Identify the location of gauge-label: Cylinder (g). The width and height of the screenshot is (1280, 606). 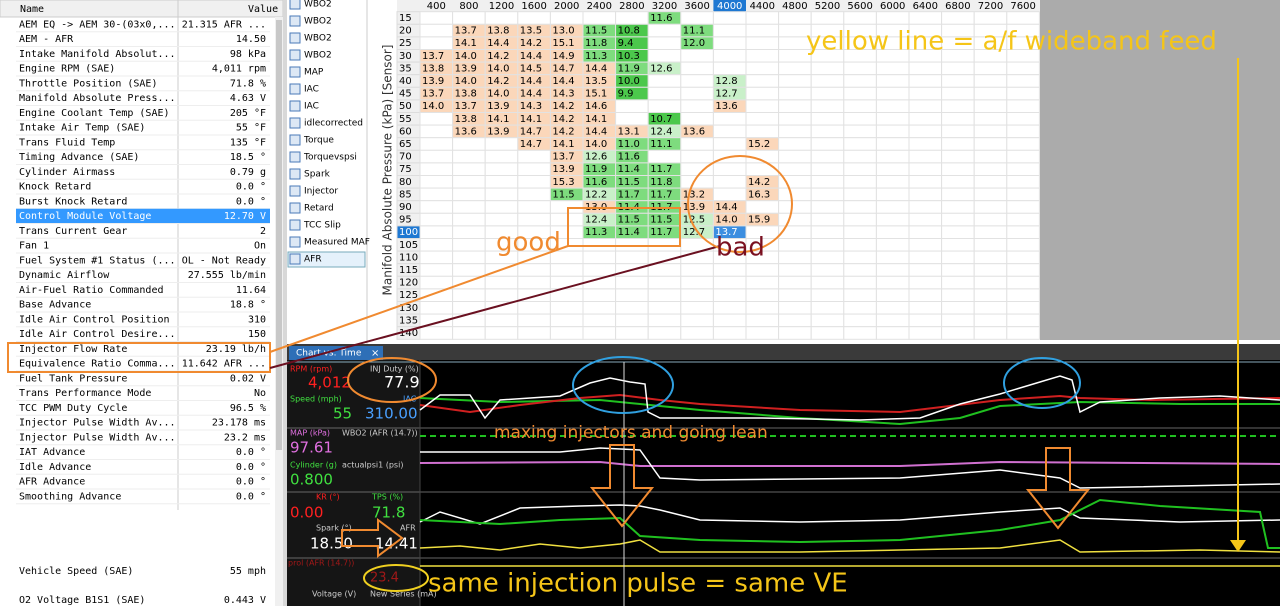
(313, 465).